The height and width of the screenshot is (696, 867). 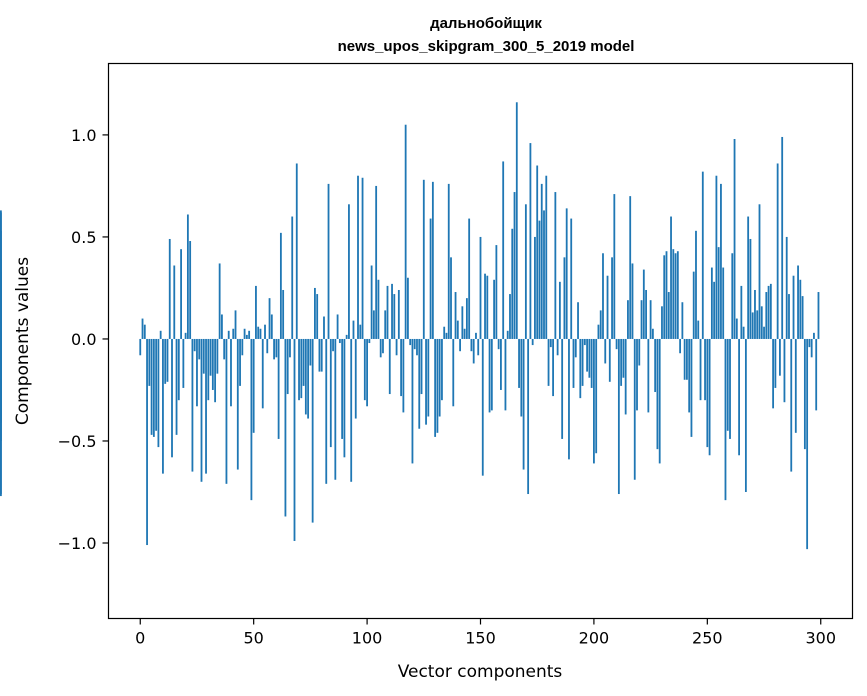 I want to click on x-axis-ticks: 0 50 100 150 200 250 300, so click(x=485, y=633).